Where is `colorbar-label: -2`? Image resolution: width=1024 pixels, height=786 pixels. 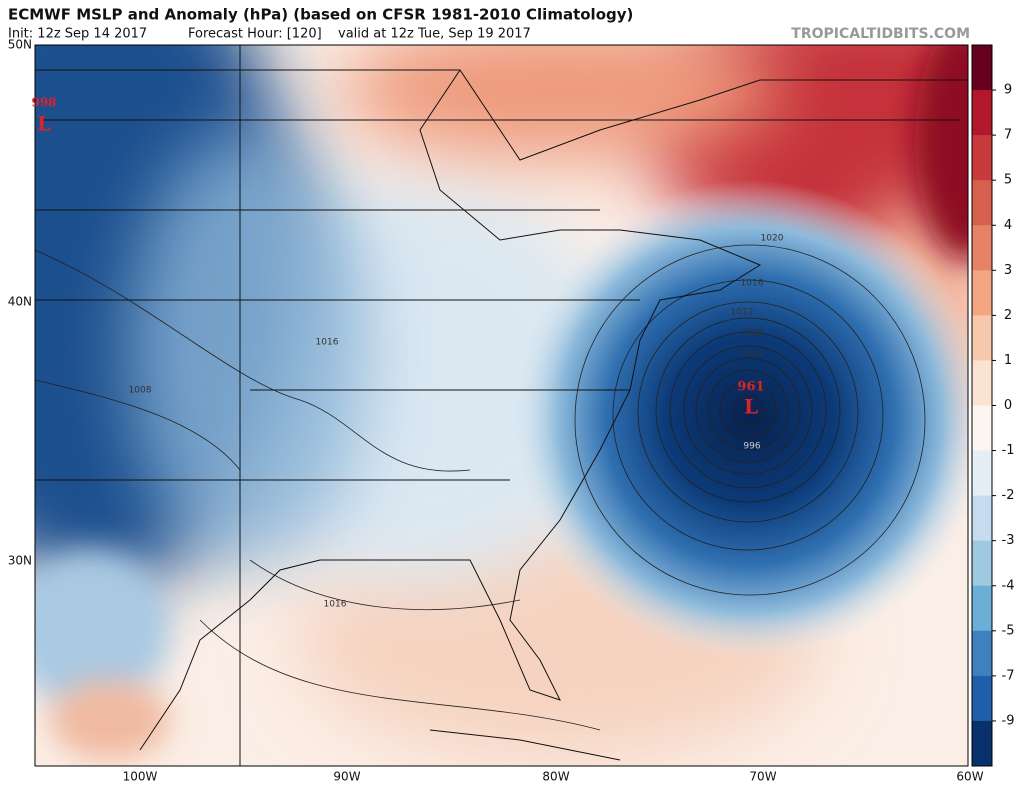 colorbar-label: -2 is located at coordinates (1008, 495).